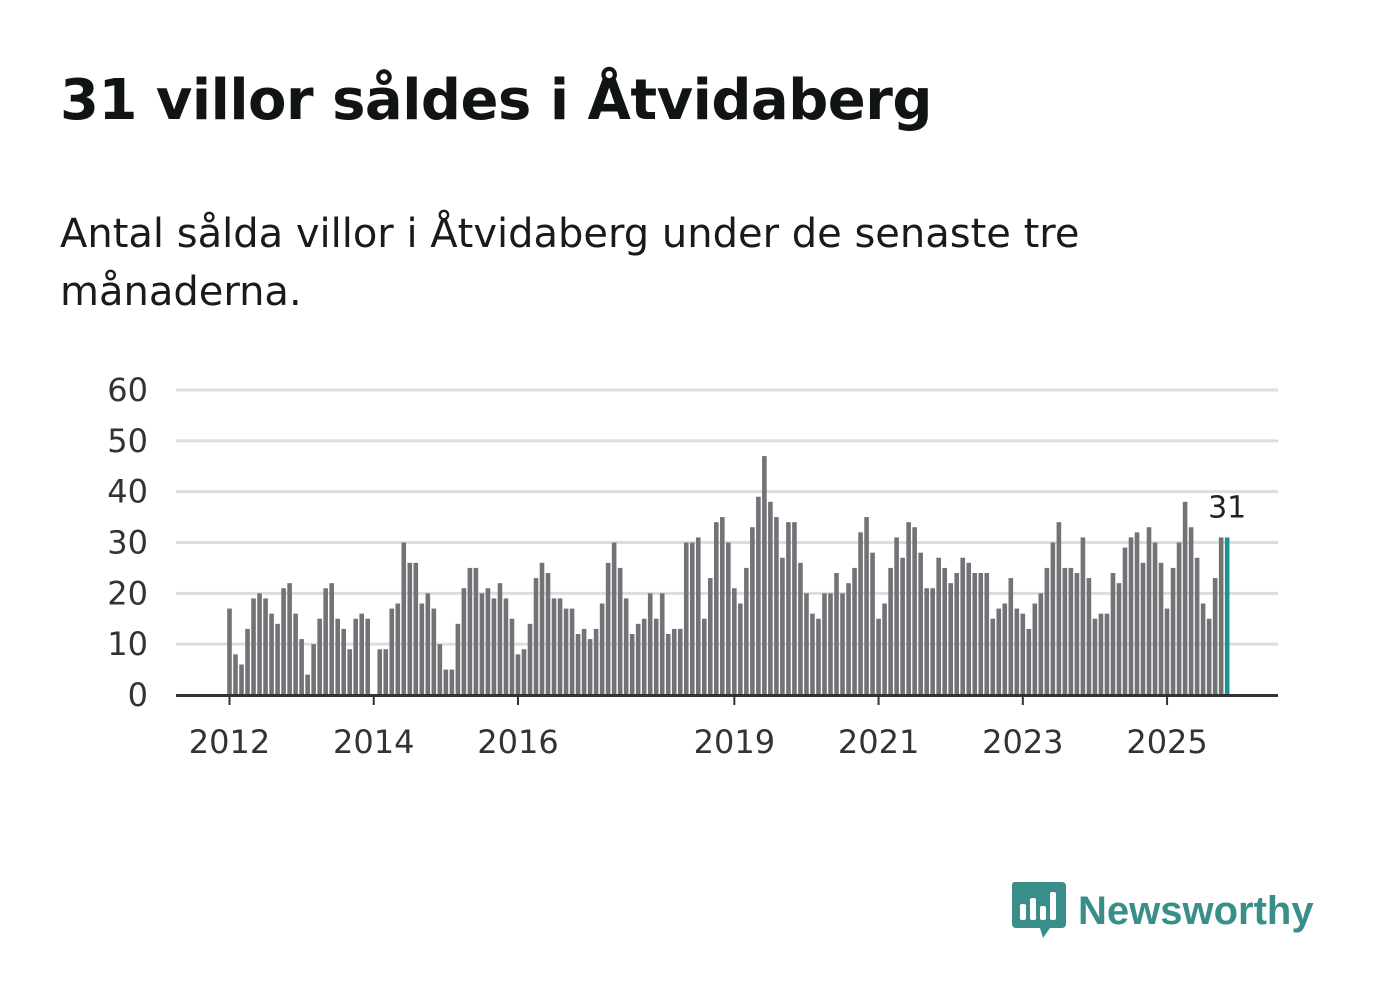 The width and height of the screenshot is (1382, 999). I want to click on x-tick-label: 2016, so click(517, 742).